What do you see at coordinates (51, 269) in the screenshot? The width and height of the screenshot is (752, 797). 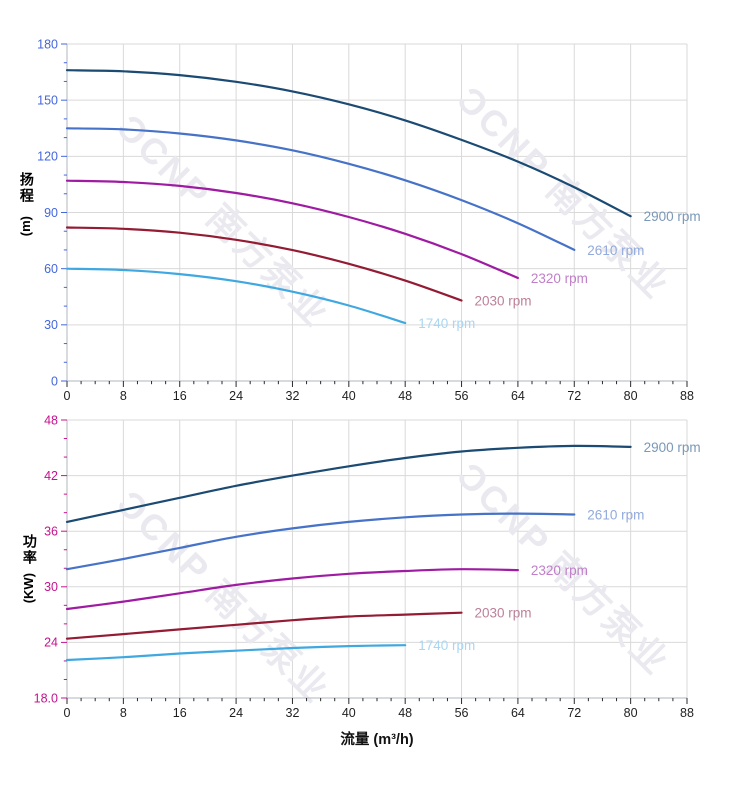 I see `y-tick-label: 60` at bounding box center [51, 269].